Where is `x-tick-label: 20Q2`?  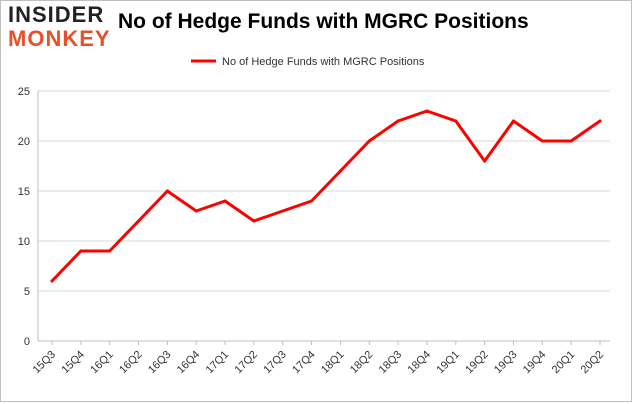 x-tick-label: 20Q2 is located at coordinates (593, 363).